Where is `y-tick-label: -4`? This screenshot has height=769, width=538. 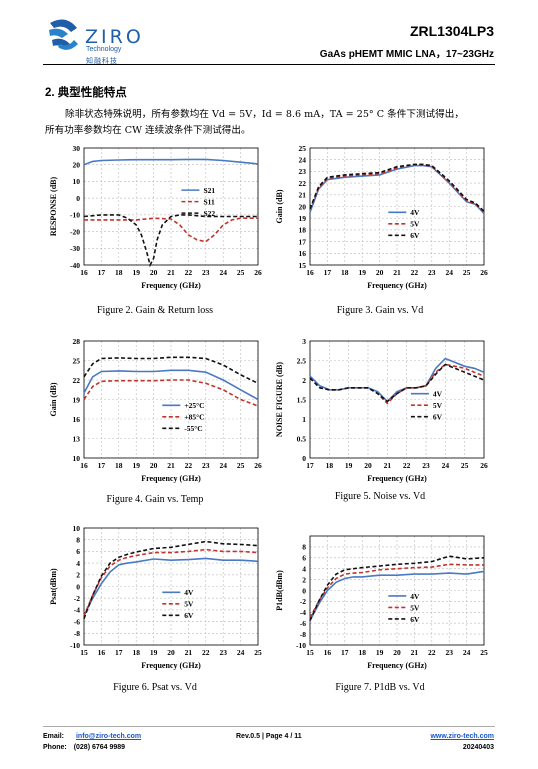 y-tick-label: -4 is located at coordinates (77, 610).